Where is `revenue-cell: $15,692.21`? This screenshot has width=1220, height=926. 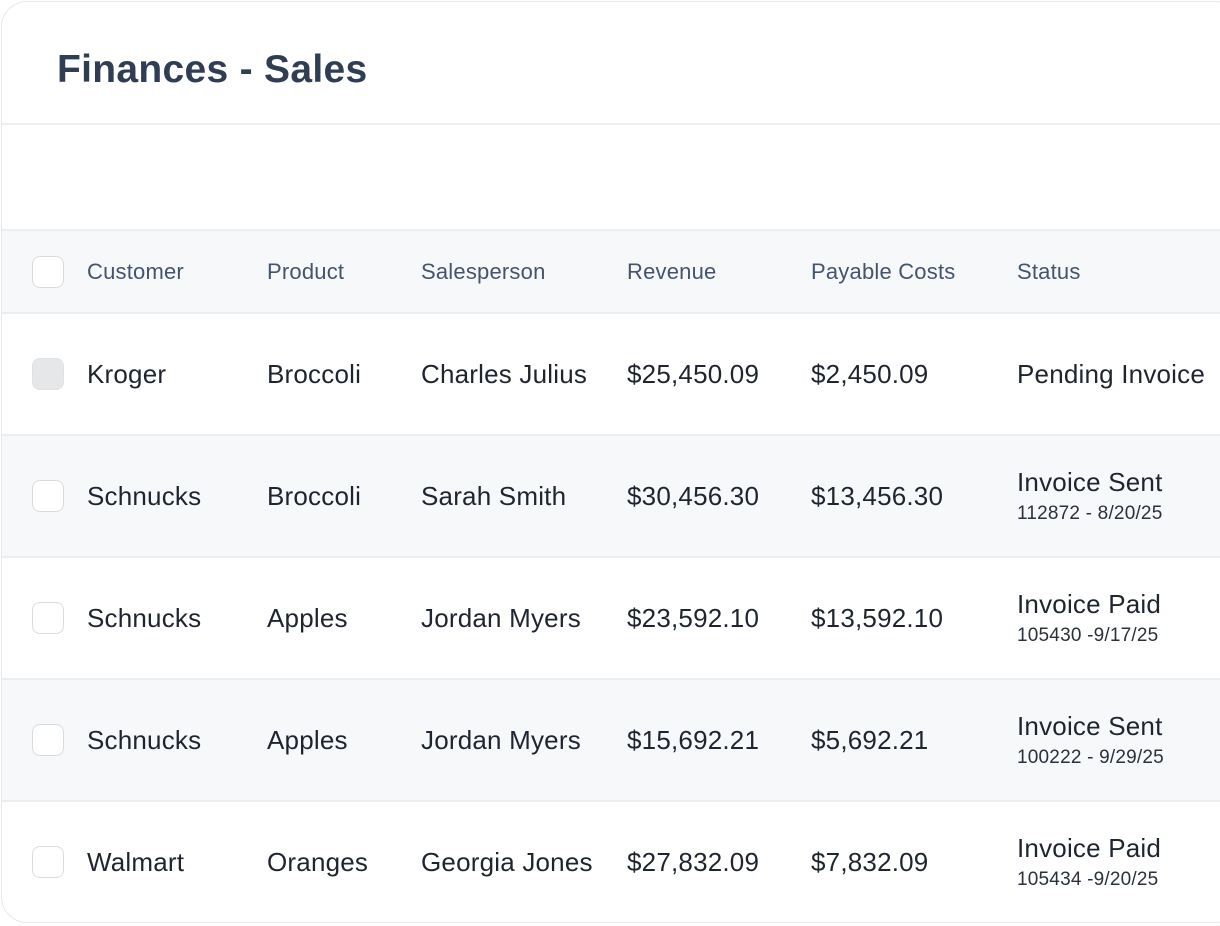
revenue-cell: $15,692.21 is located at coordinates (693, 740).